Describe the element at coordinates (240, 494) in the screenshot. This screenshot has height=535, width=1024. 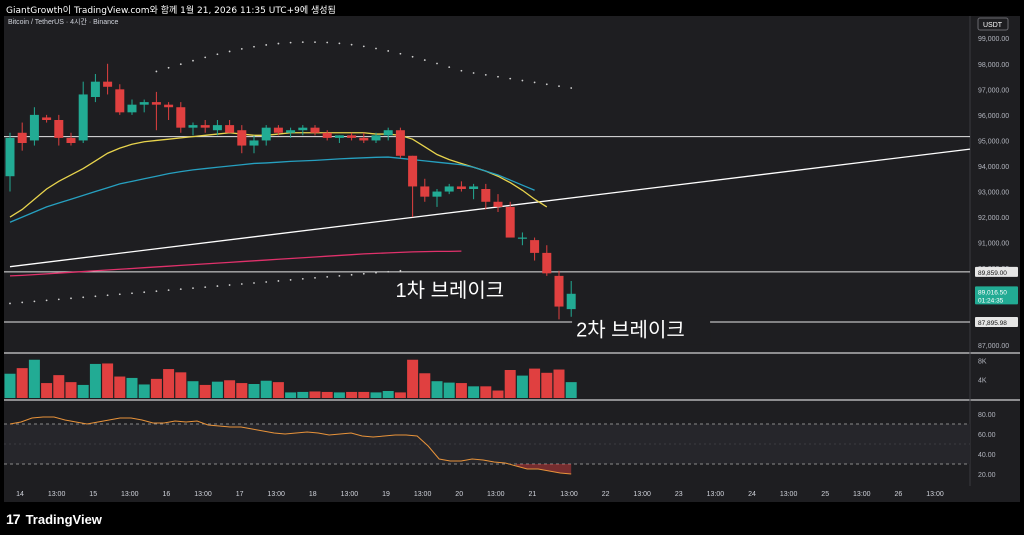
I see `time-tick-label: 17` at that location.